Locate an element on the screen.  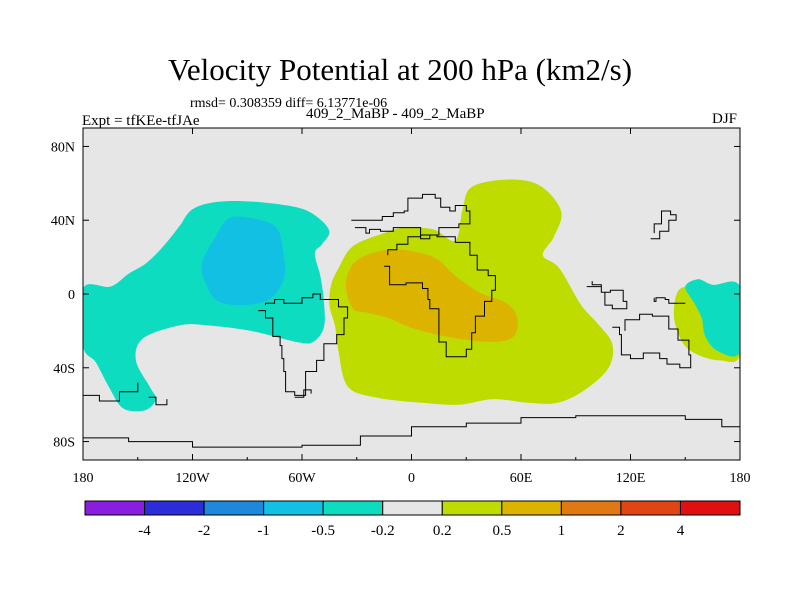
rmsd-diff-label: rmsd= 0.308359 diff= 6.13771e-06 is located at coordinates (289, 103).